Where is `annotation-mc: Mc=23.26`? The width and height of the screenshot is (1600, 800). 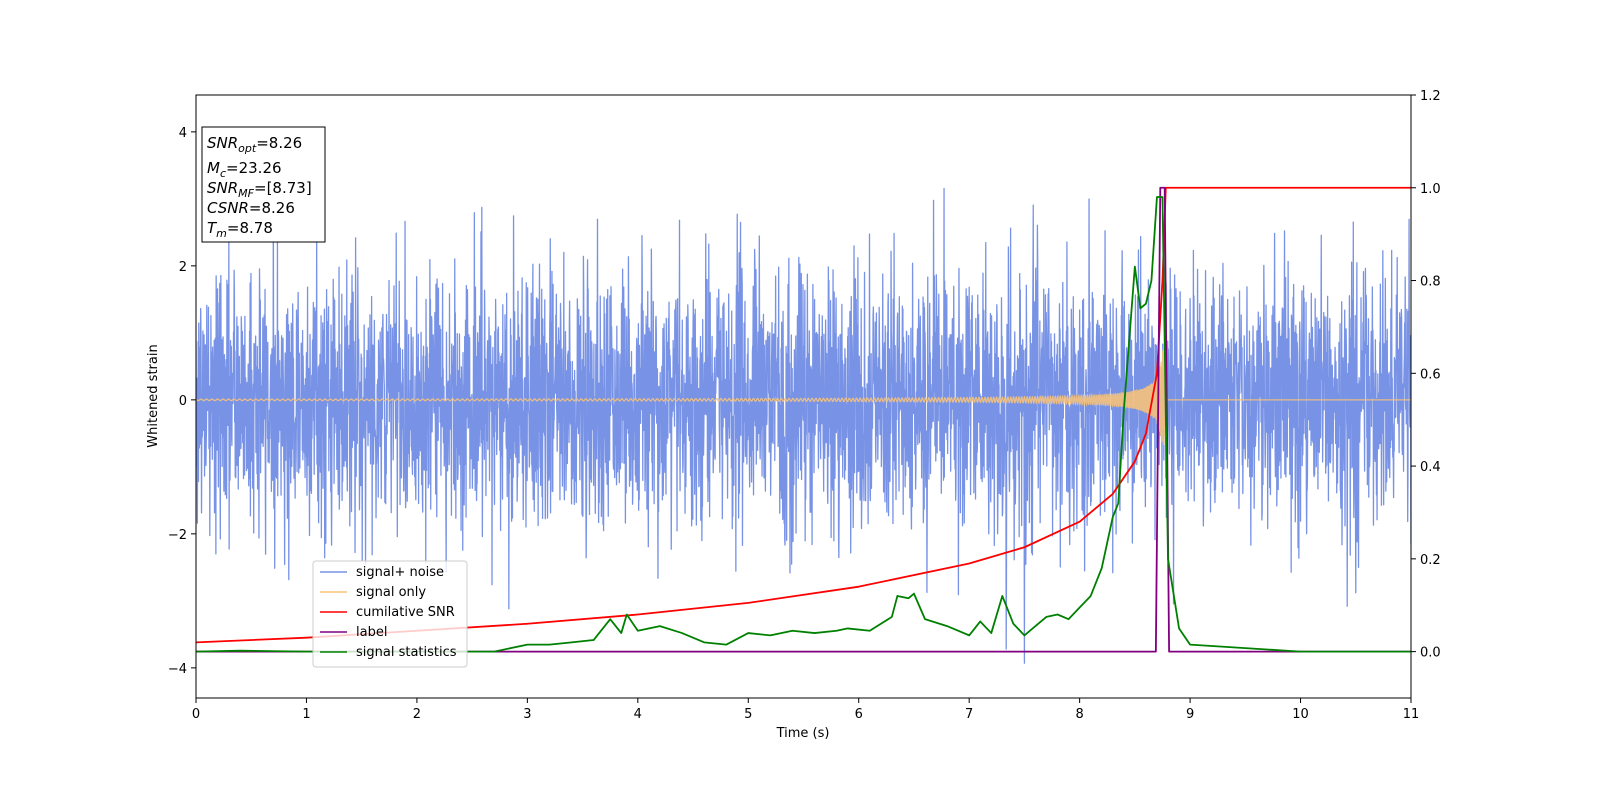 annotation-mc: Mc=23.26 is located at coordinates (244, 169).